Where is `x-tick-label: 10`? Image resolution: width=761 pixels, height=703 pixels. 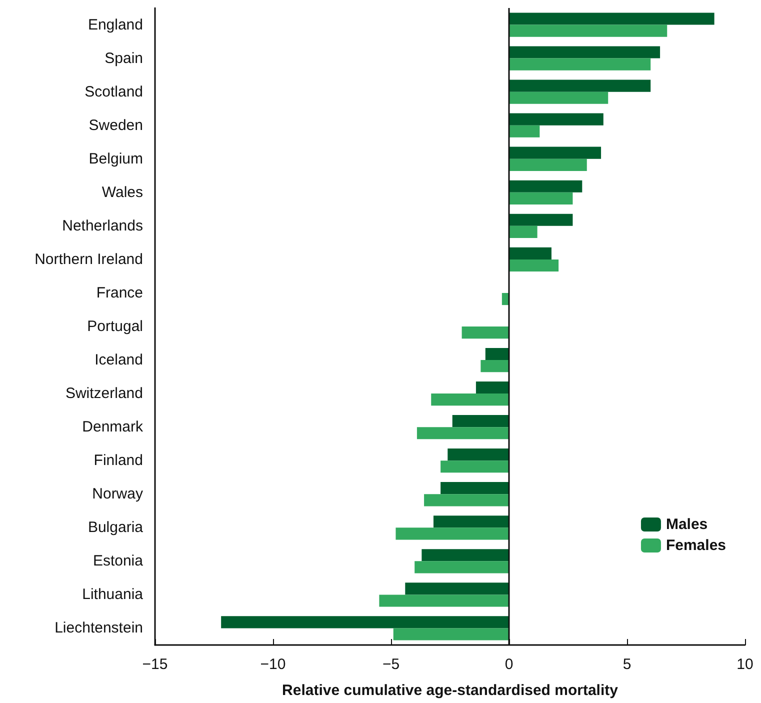
x-tick-label: 10 is located at coordinates (745, 664).